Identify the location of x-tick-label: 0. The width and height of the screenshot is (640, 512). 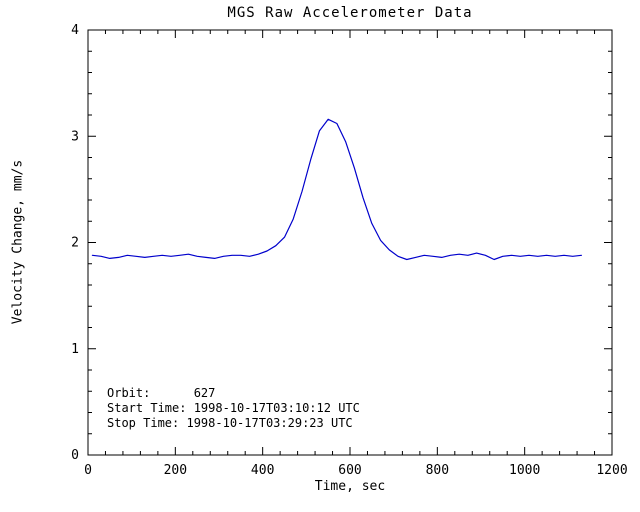
(88, 470).